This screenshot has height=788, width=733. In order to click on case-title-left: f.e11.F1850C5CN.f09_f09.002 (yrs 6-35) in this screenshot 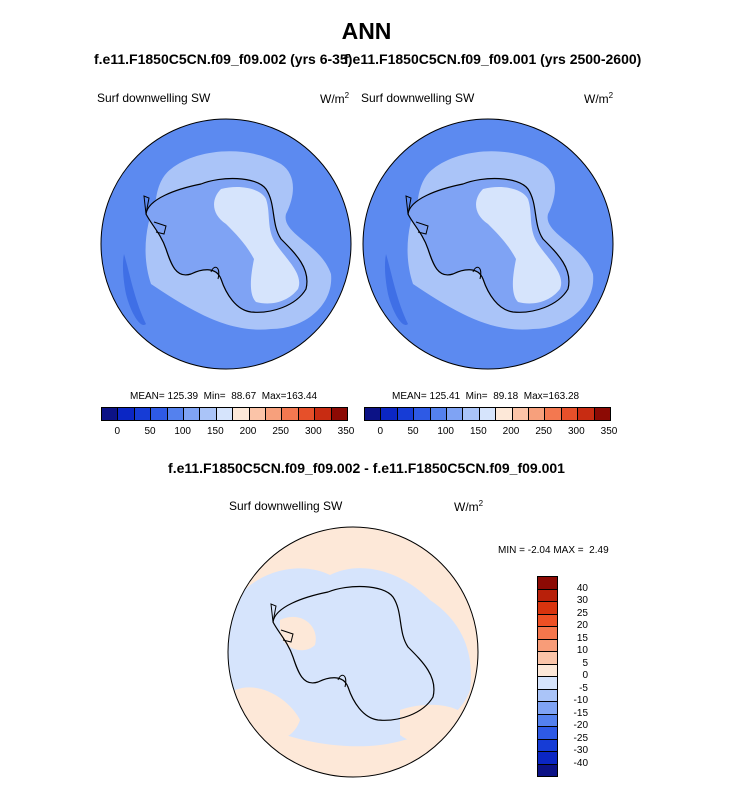, I will do `click(223, 59)`.